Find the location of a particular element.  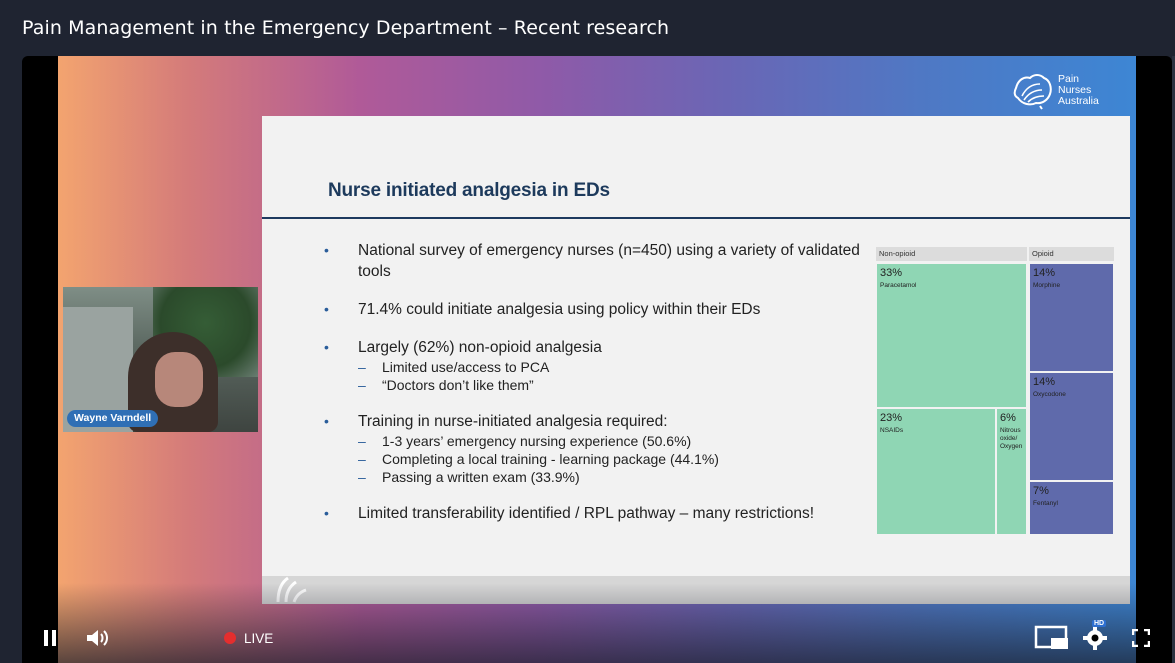

logo-text: Pain Nurses Australia is located at coordinates (1078, 89).